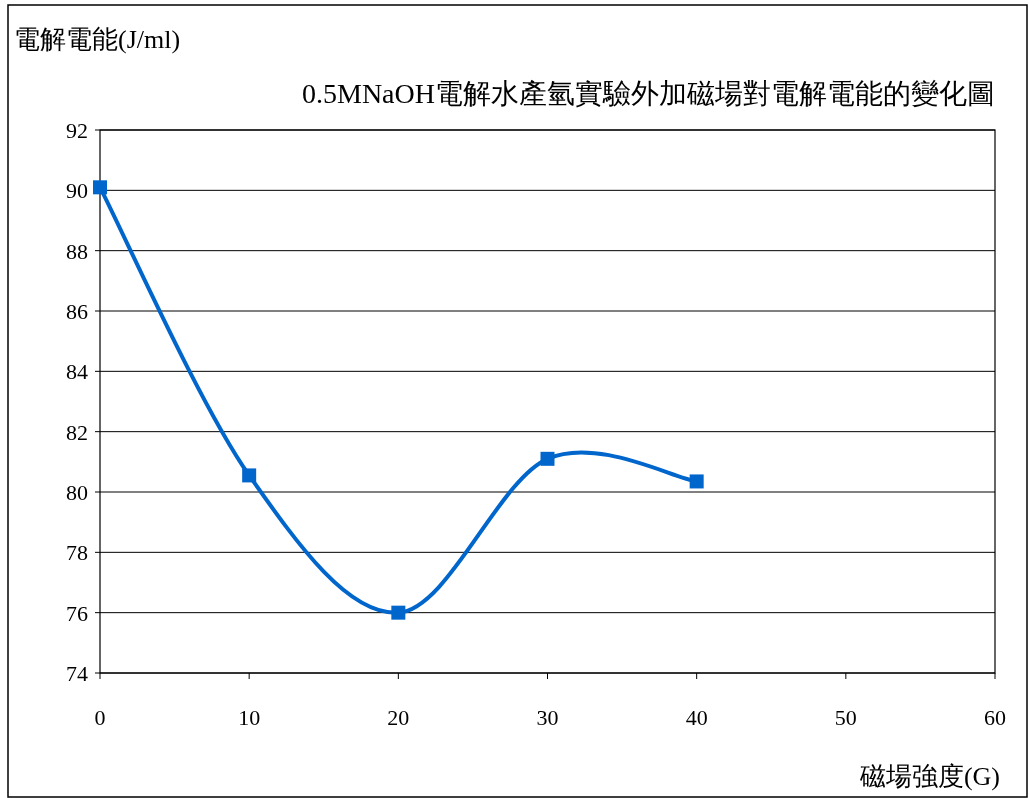 The height and width of the screenshot is (798, 1029). I want to click on ytick: 80, so click(77, 492).